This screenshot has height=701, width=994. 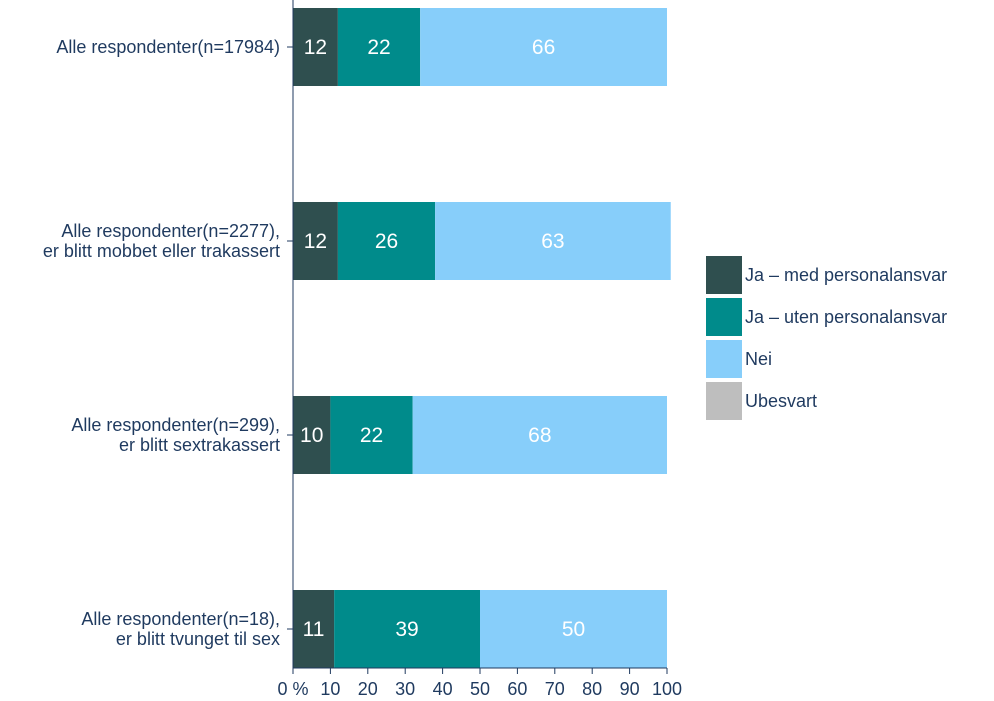 I want to click on x-tick-label: 60, so click(x=517, y=689).